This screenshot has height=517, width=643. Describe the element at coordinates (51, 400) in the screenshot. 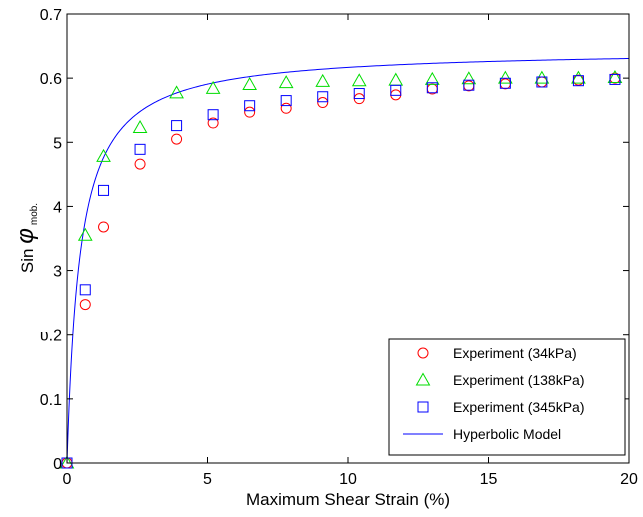

I see `y-tick-label: 0.1` at that location.